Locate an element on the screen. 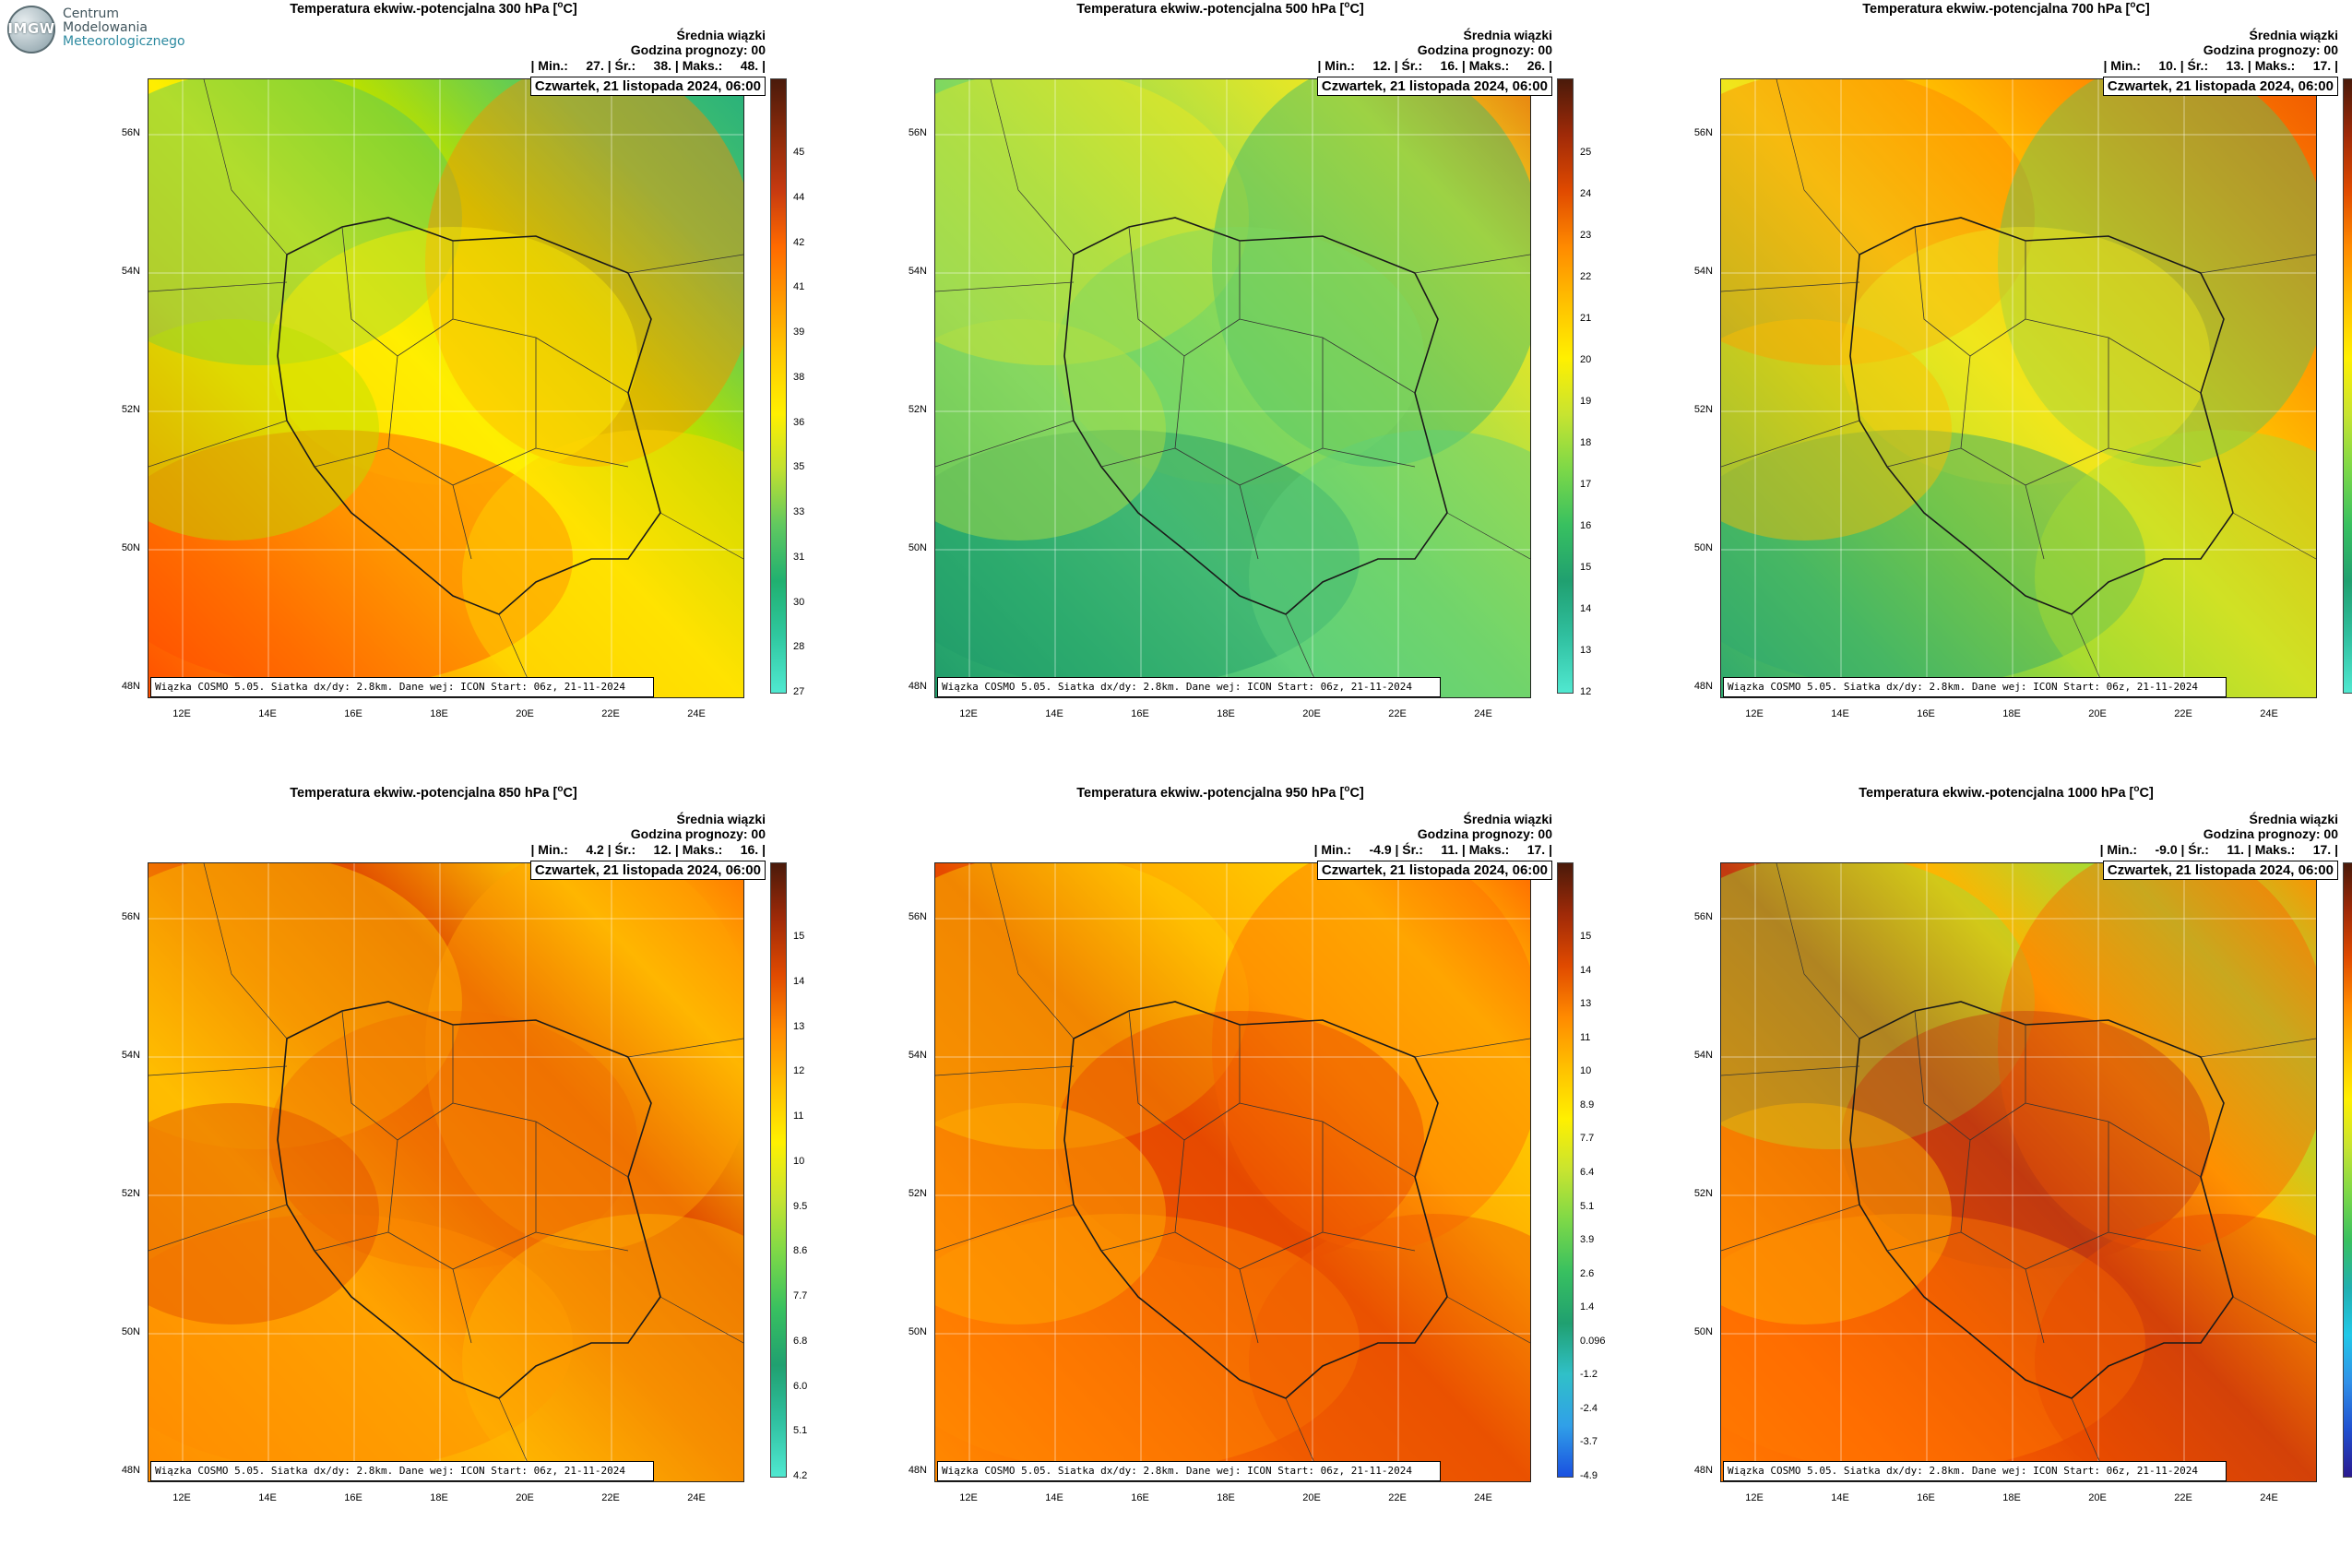  colorbar-tick-label: 33 is located at coordinates (799, 511).